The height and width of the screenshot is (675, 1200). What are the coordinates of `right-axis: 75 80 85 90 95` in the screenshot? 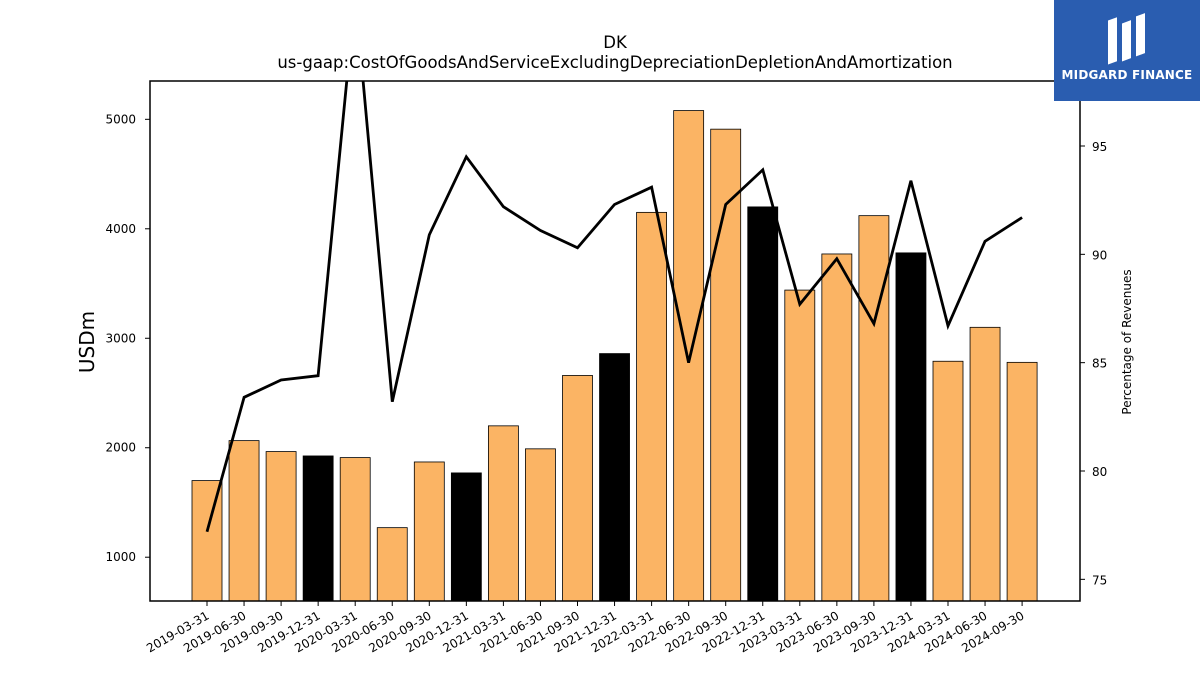 It's located at (1093, 363).